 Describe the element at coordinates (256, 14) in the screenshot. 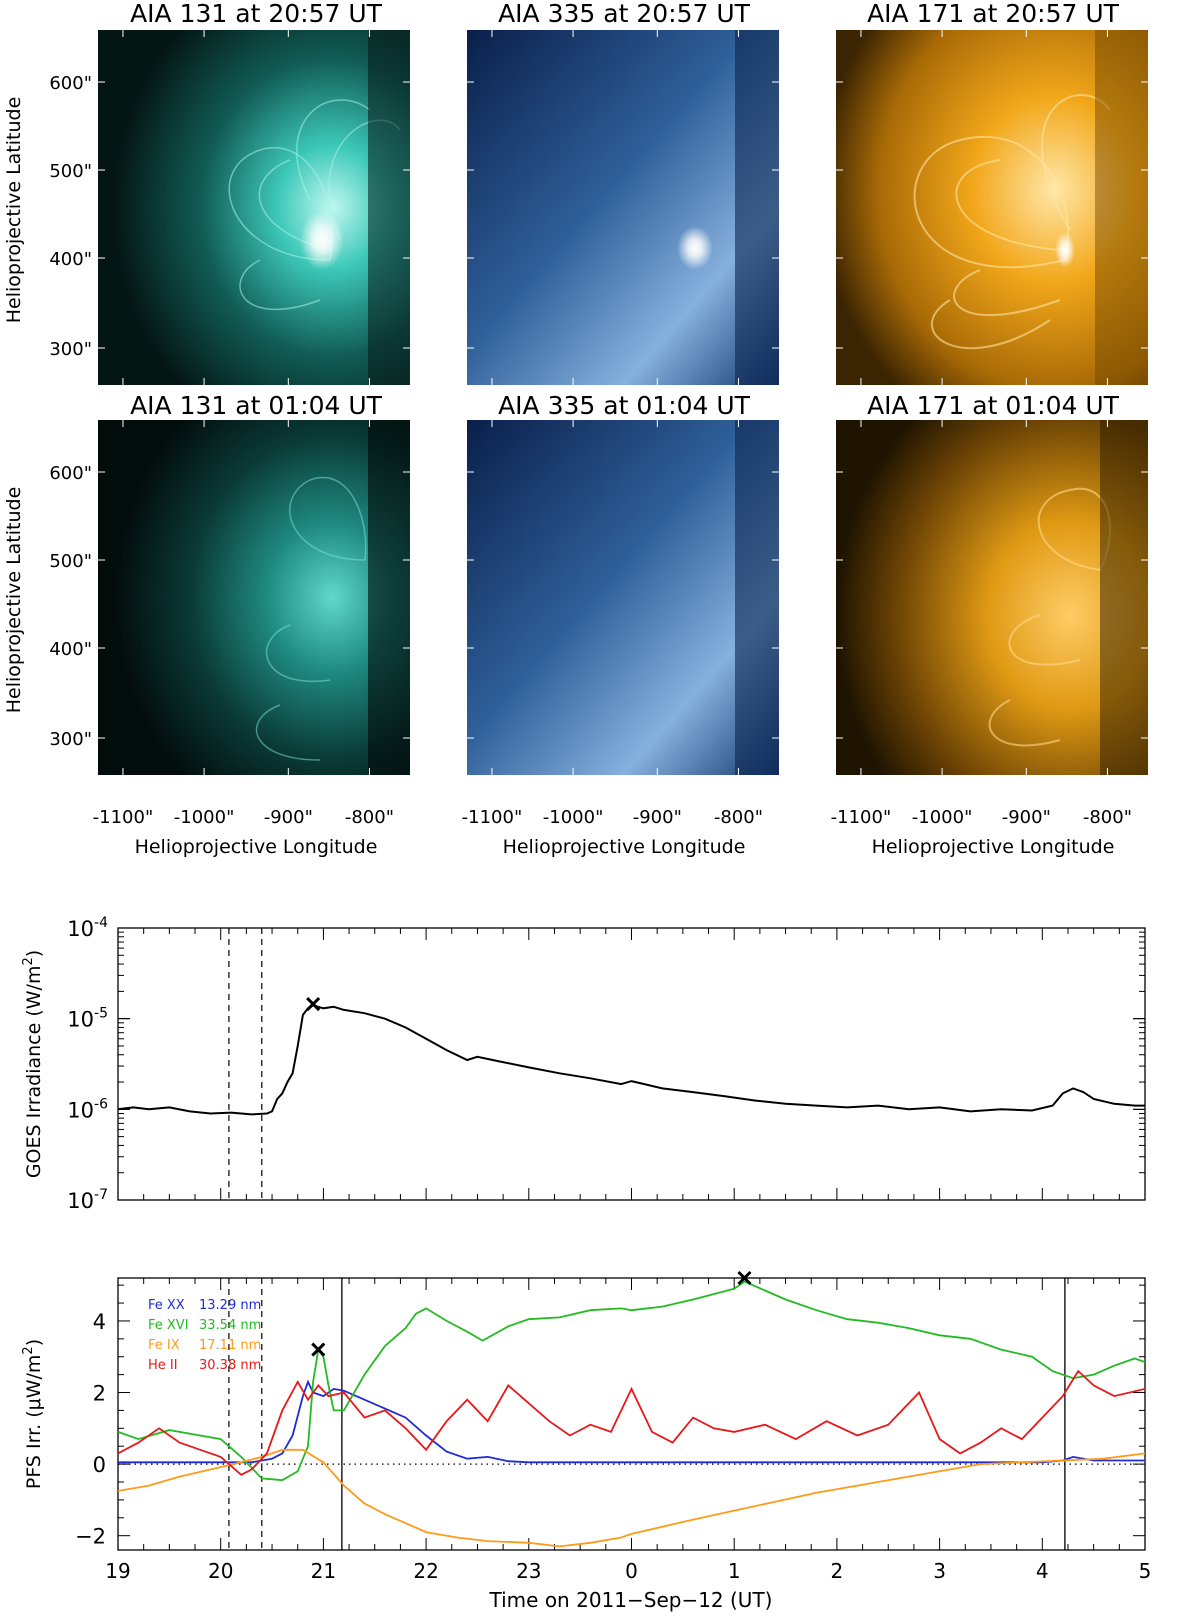

I see `panel-title: AIA 131 at 20:57 UT` at that location.